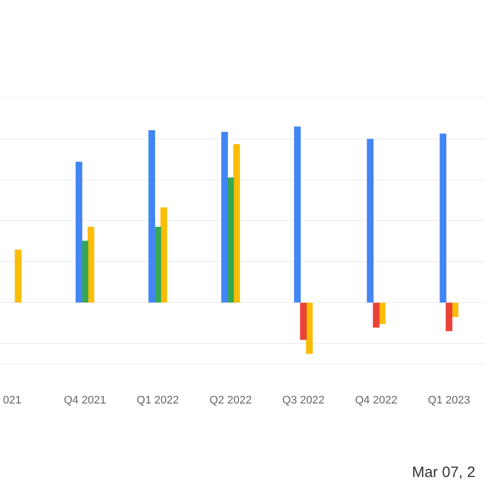 The width and height of the screenshot is (500, 500). I want to click on x-tick-label: Q4 2022, so click(376, 400).